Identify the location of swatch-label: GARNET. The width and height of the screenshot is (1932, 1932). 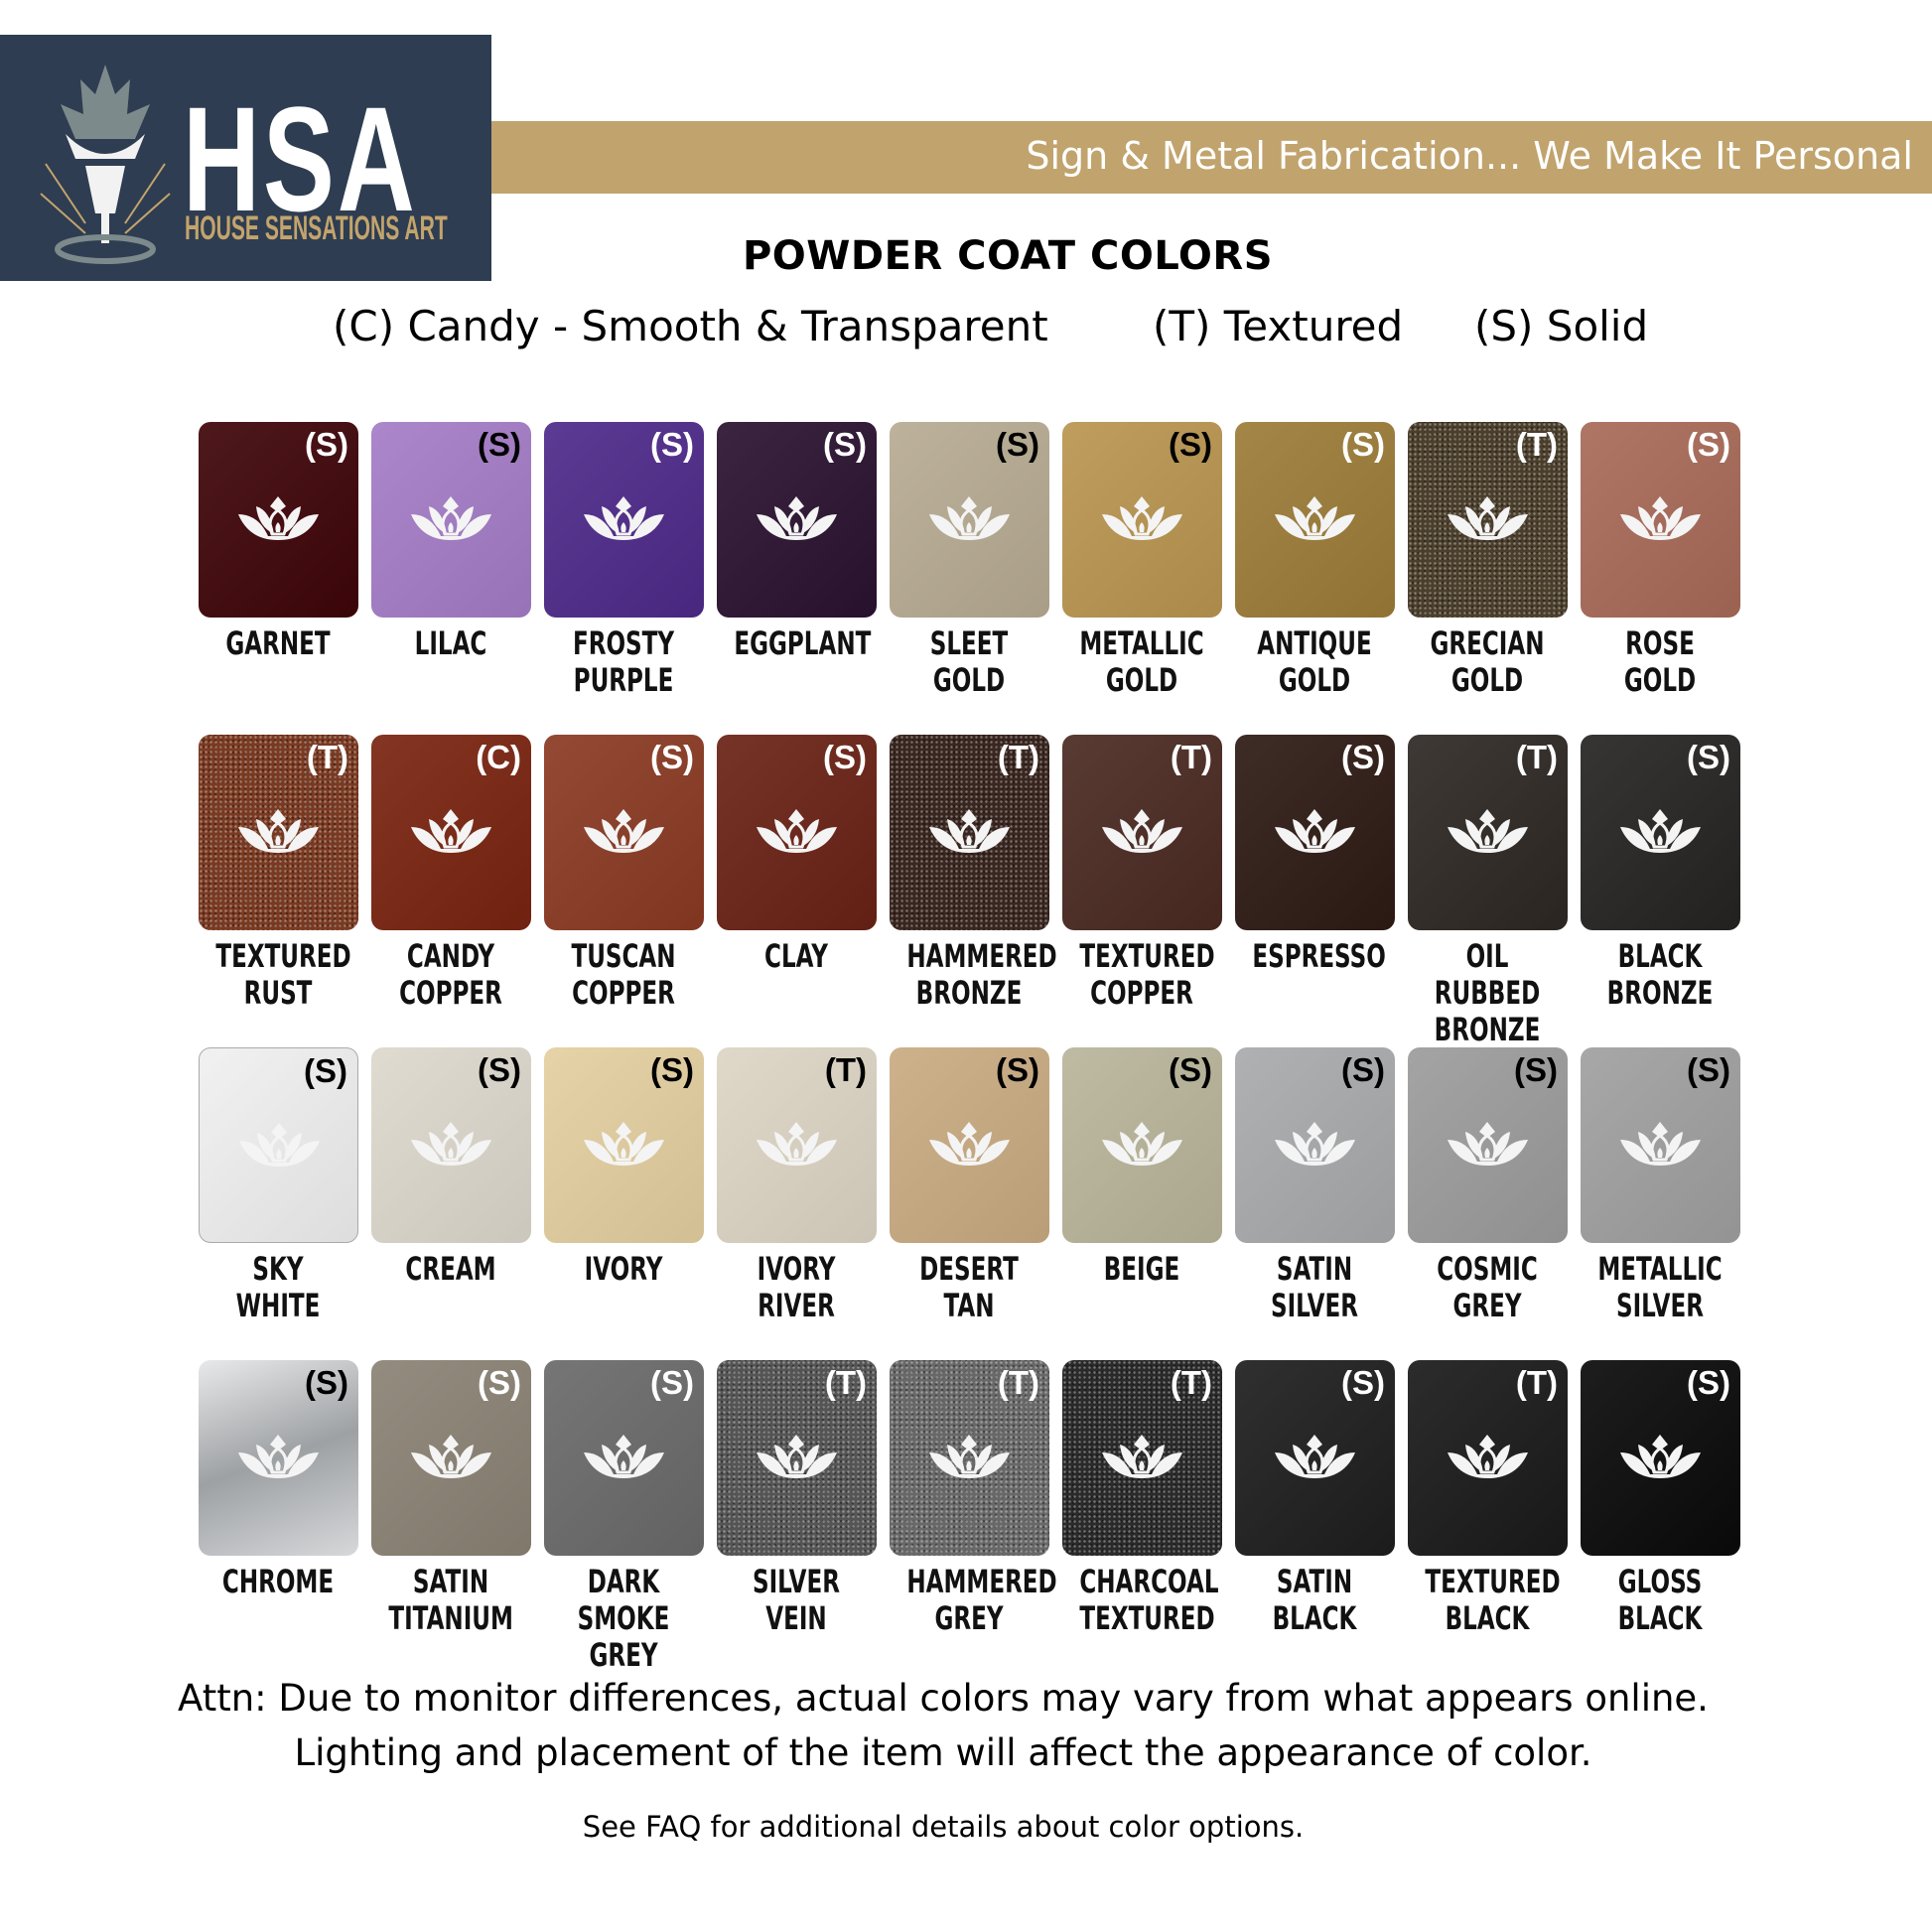
(278, 643).